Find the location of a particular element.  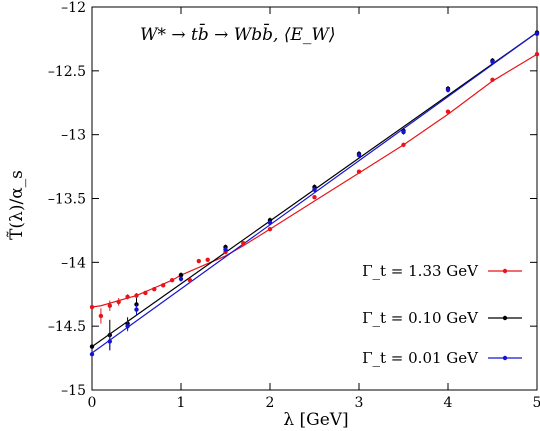

legend-label: Γ_t = 0.10 GeV is located at coordinates (420, 318).